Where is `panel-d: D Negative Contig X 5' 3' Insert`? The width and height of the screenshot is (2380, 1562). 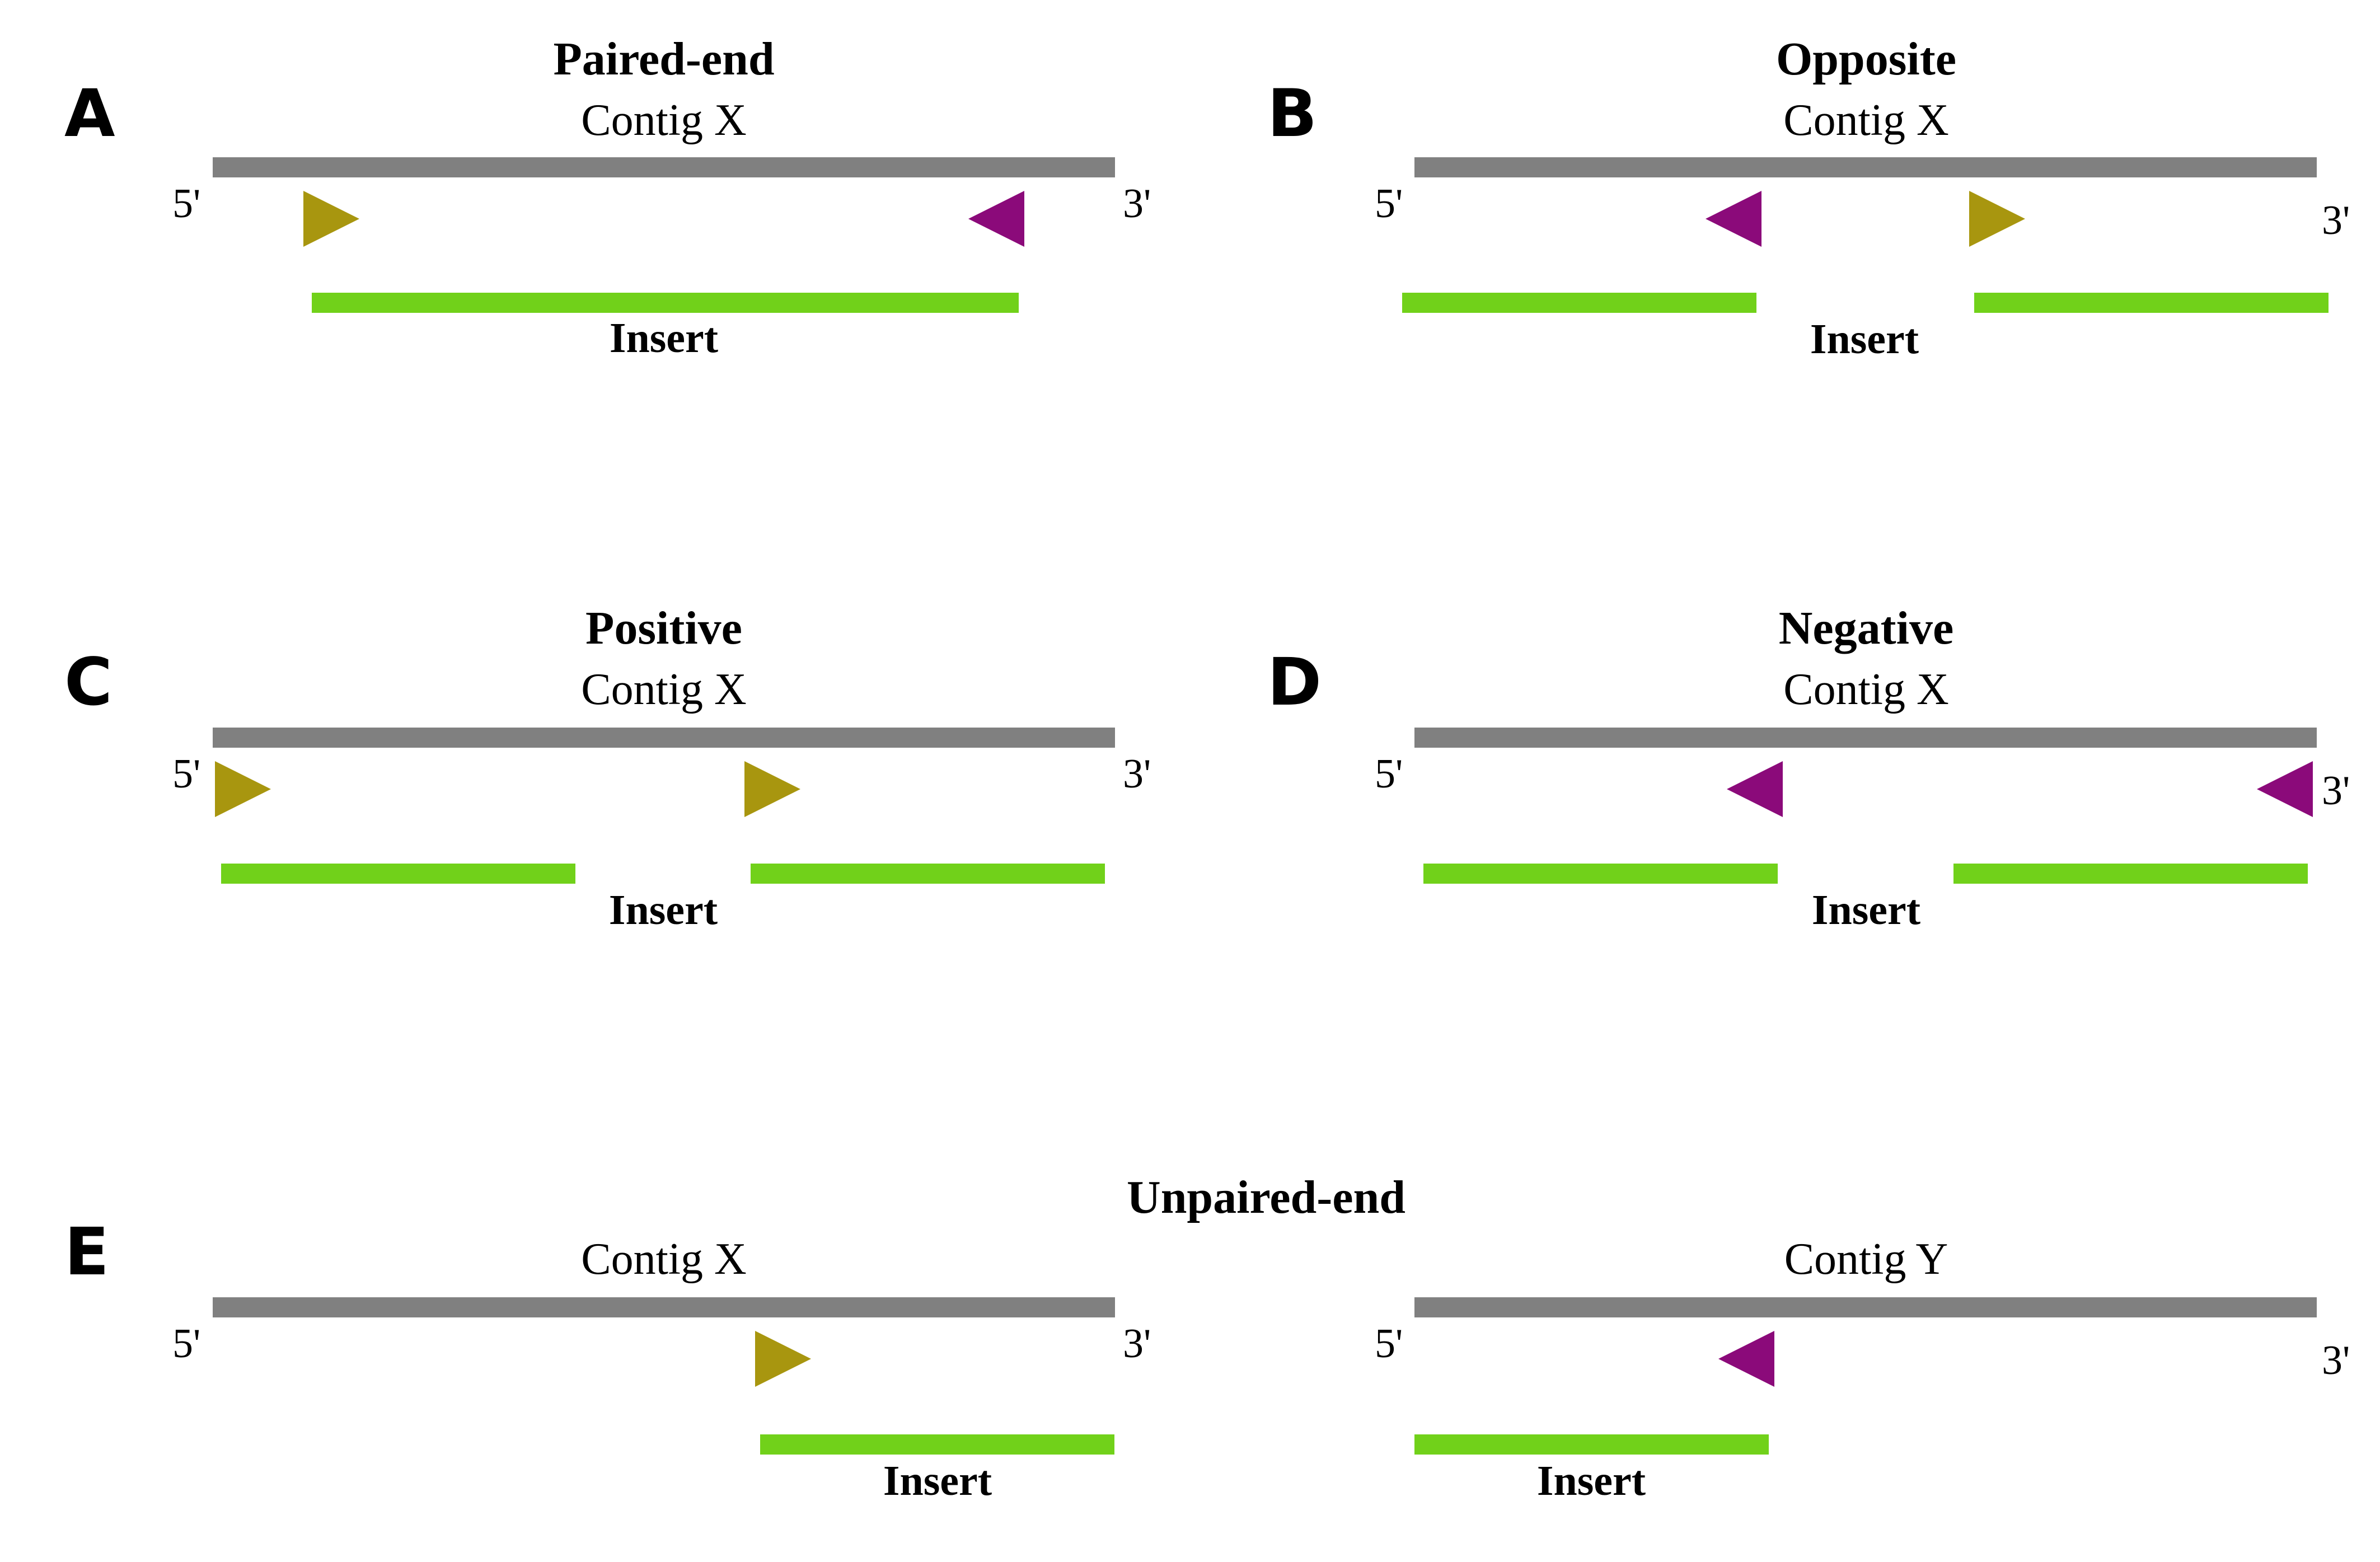 panel-d: D Negative Contig X 5' 3' Insert is located at coordinates (1809, 768).